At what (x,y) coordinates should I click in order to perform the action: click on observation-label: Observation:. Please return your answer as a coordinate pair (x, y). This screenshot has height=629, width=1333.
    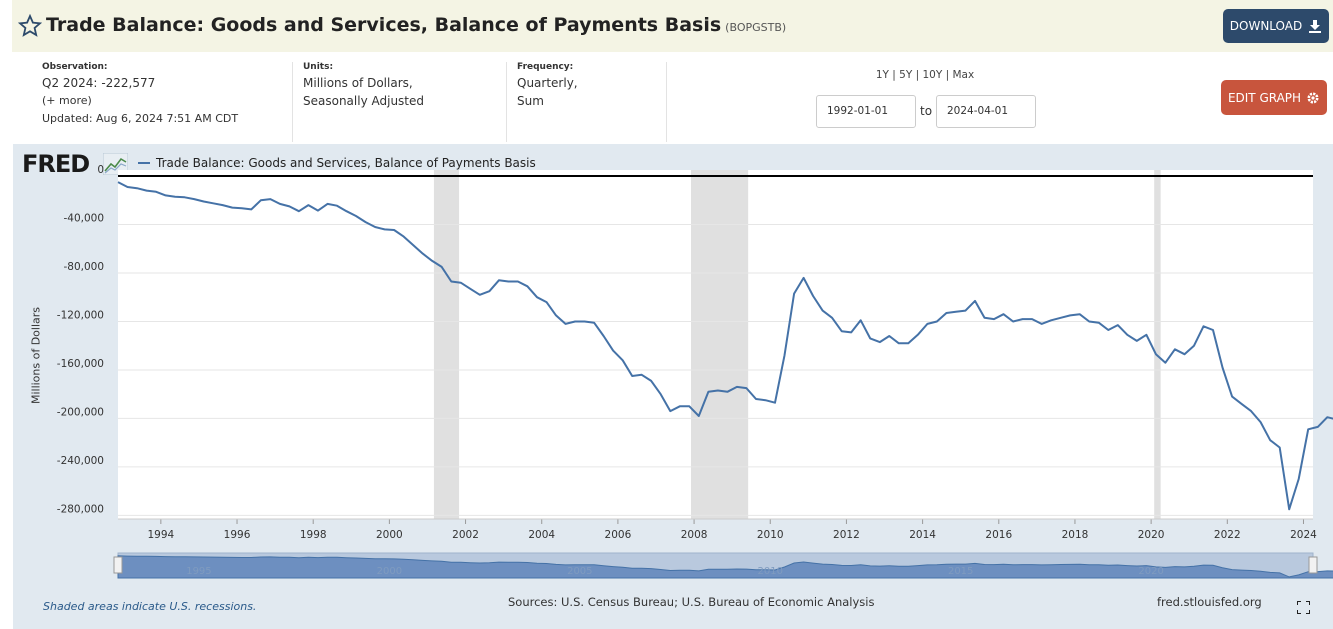
    Looking at the image, I should click on (75, 67).